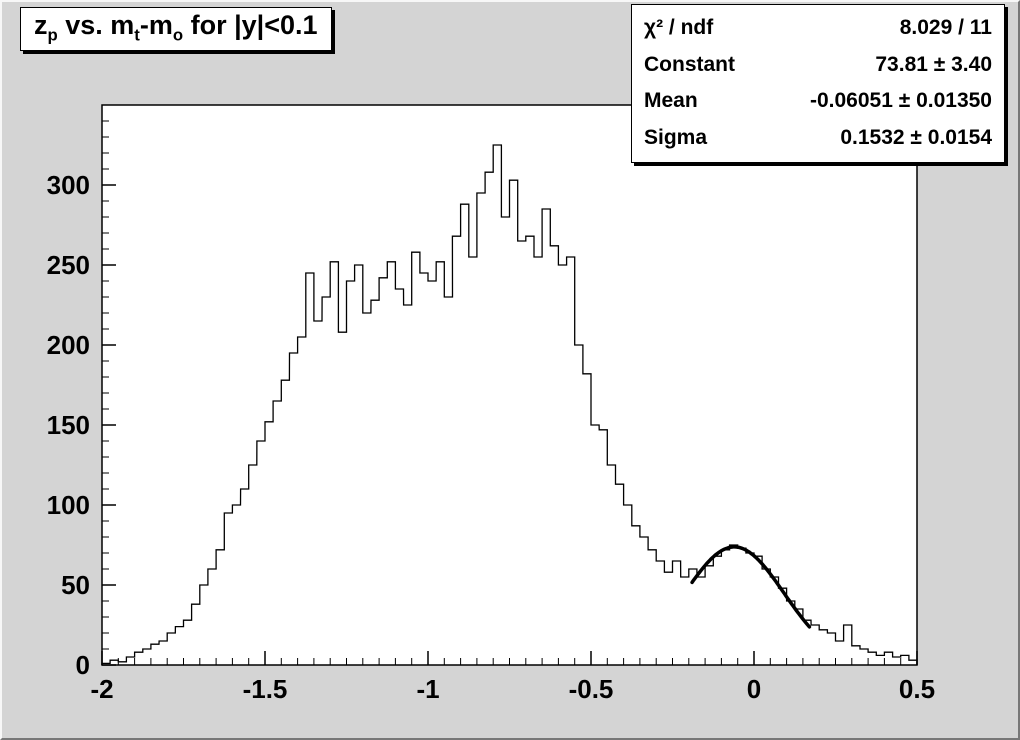  Describe the element at coordinates (83, 665) in the screenshot. I see `y-tick-label: 0` at that location.